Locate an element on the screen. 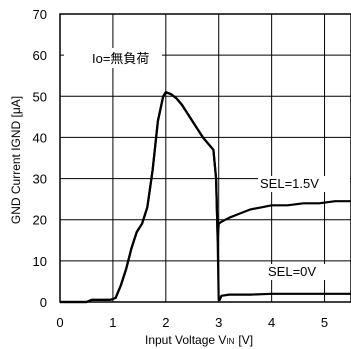  y-axis-title: GND Current IGND [μA] is located at coordinates (16, 160).